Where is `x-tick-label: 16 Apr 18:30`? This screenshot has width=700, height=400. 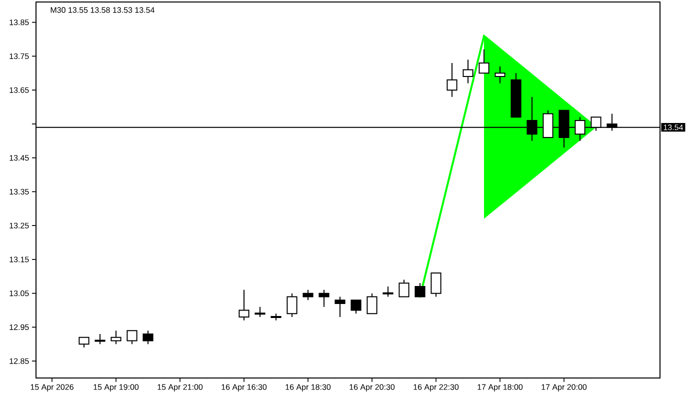
x-tick-label: 16 Apr 18:30 is located at coordinates (308, 388).